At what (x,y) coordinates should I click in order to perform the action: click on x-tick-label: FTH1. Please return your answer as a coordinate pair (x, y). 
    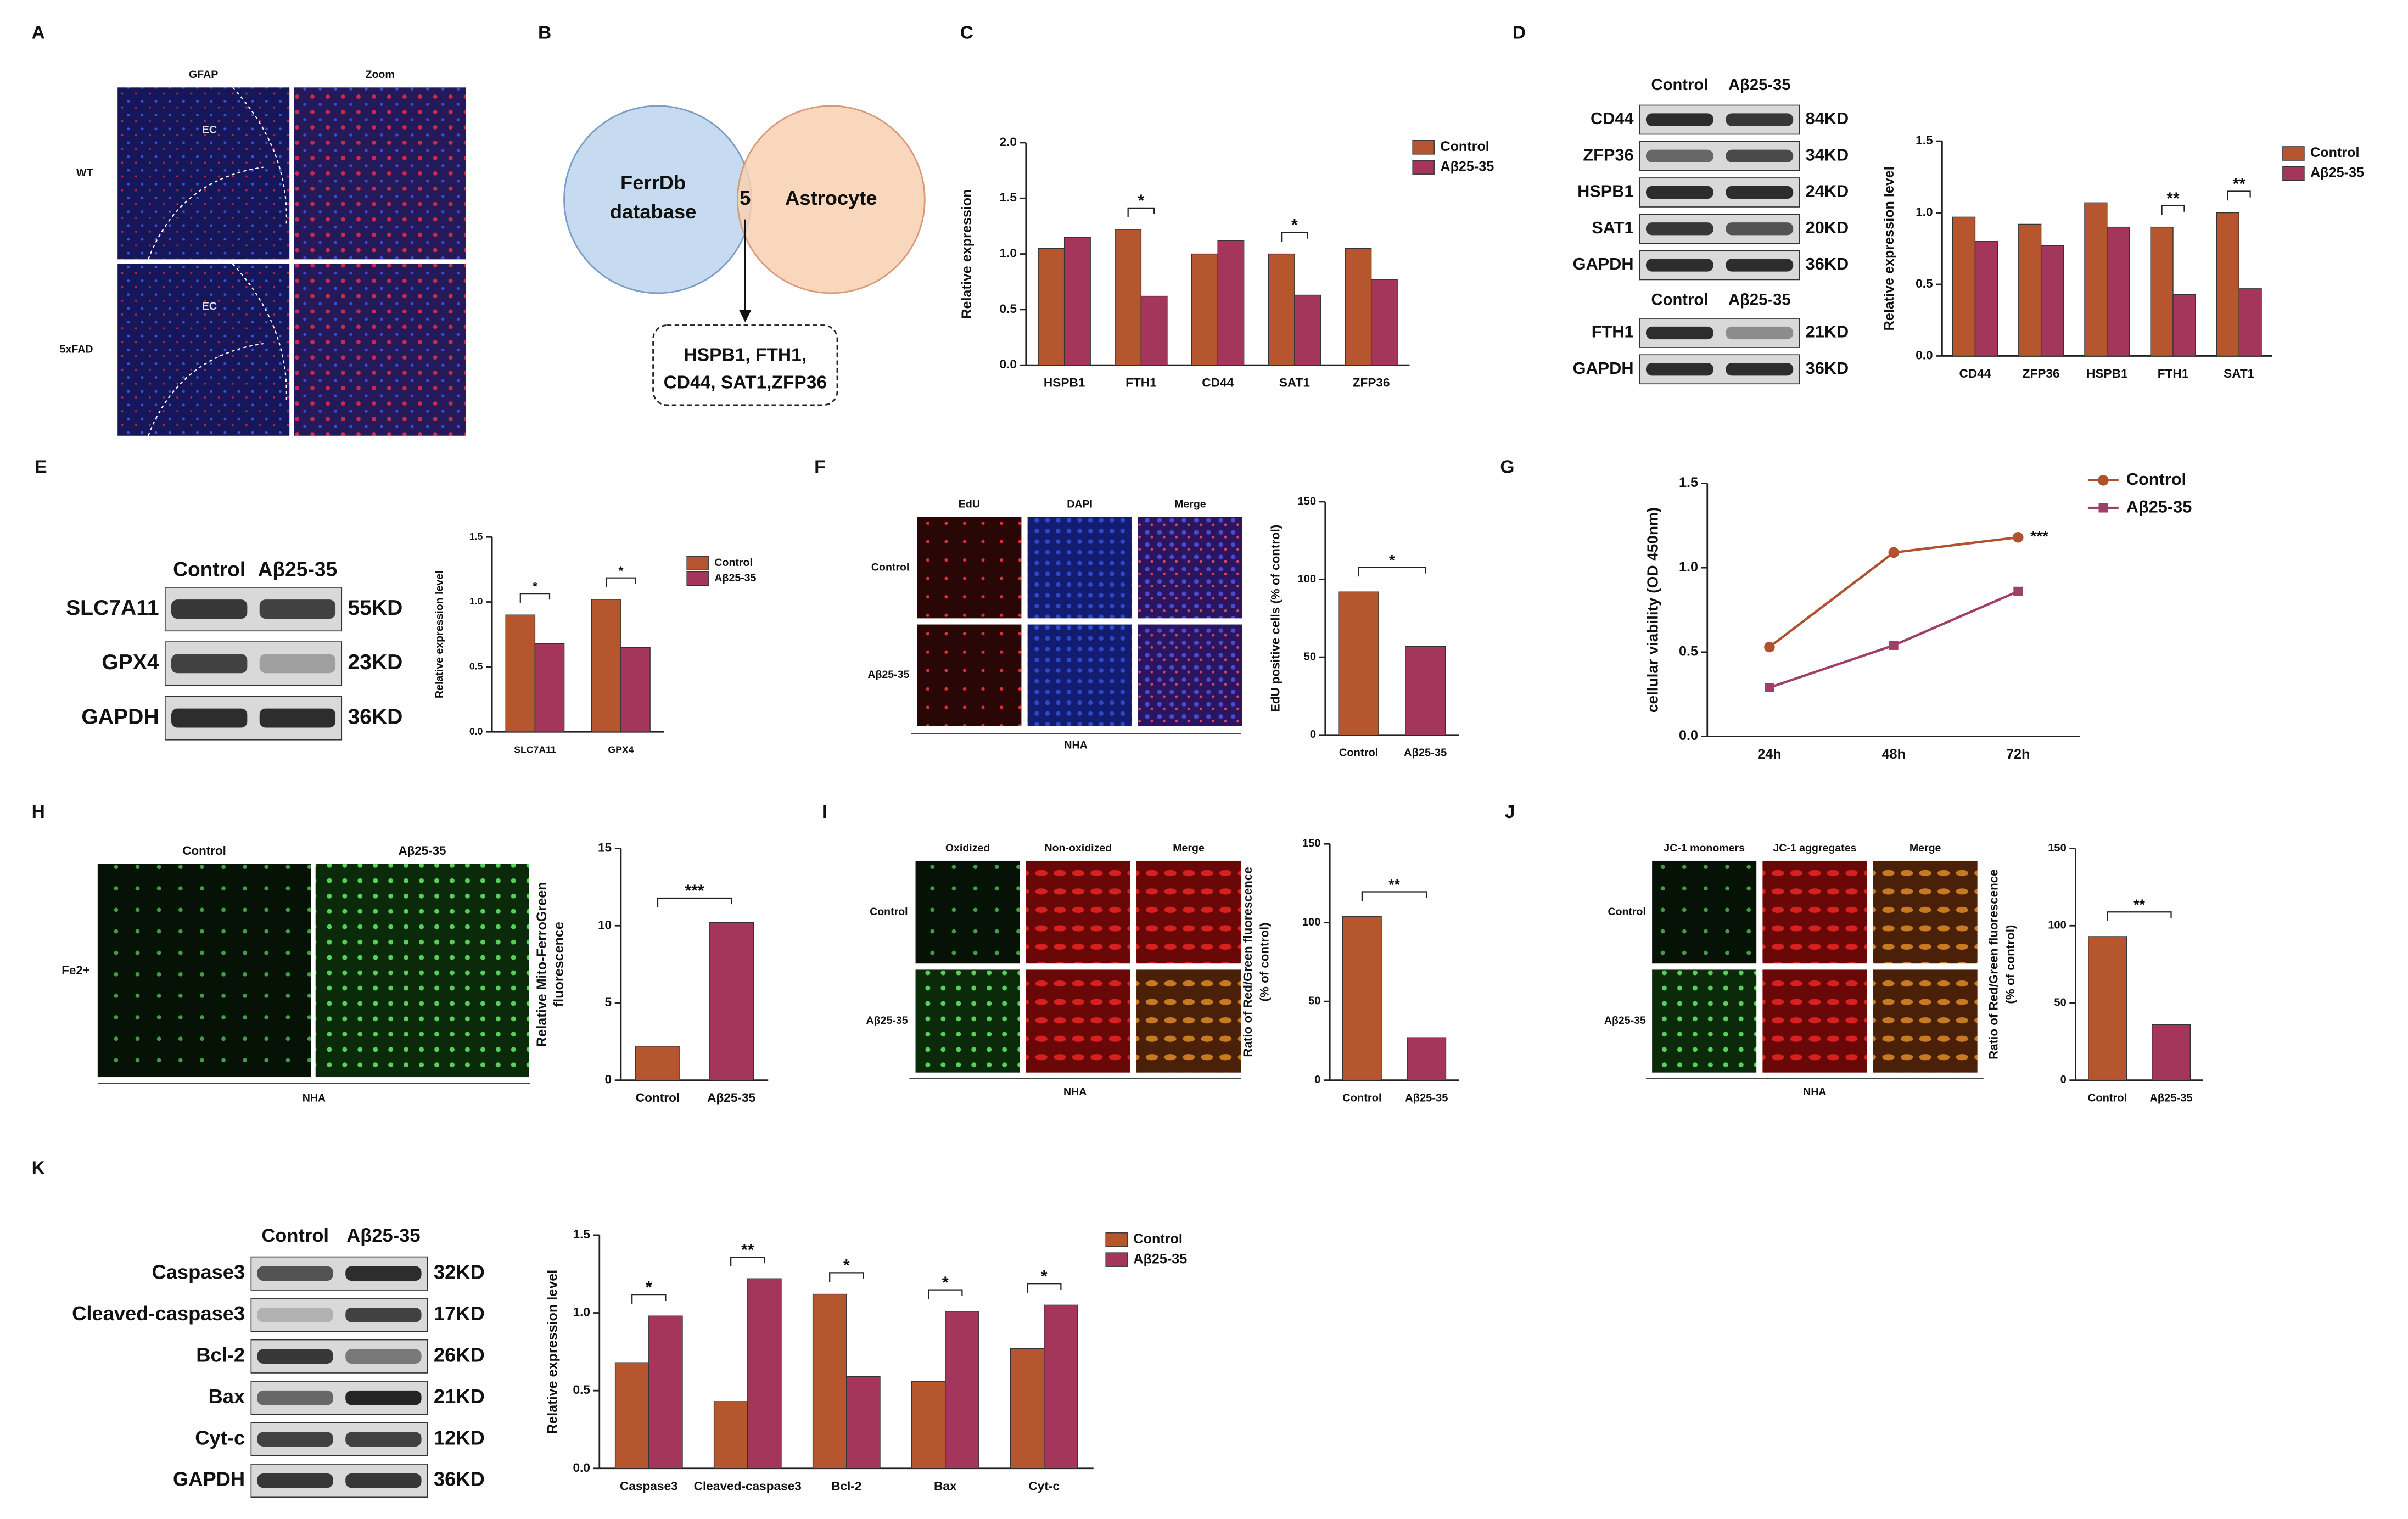
    Looking at the image, I should click on (2173, 373).